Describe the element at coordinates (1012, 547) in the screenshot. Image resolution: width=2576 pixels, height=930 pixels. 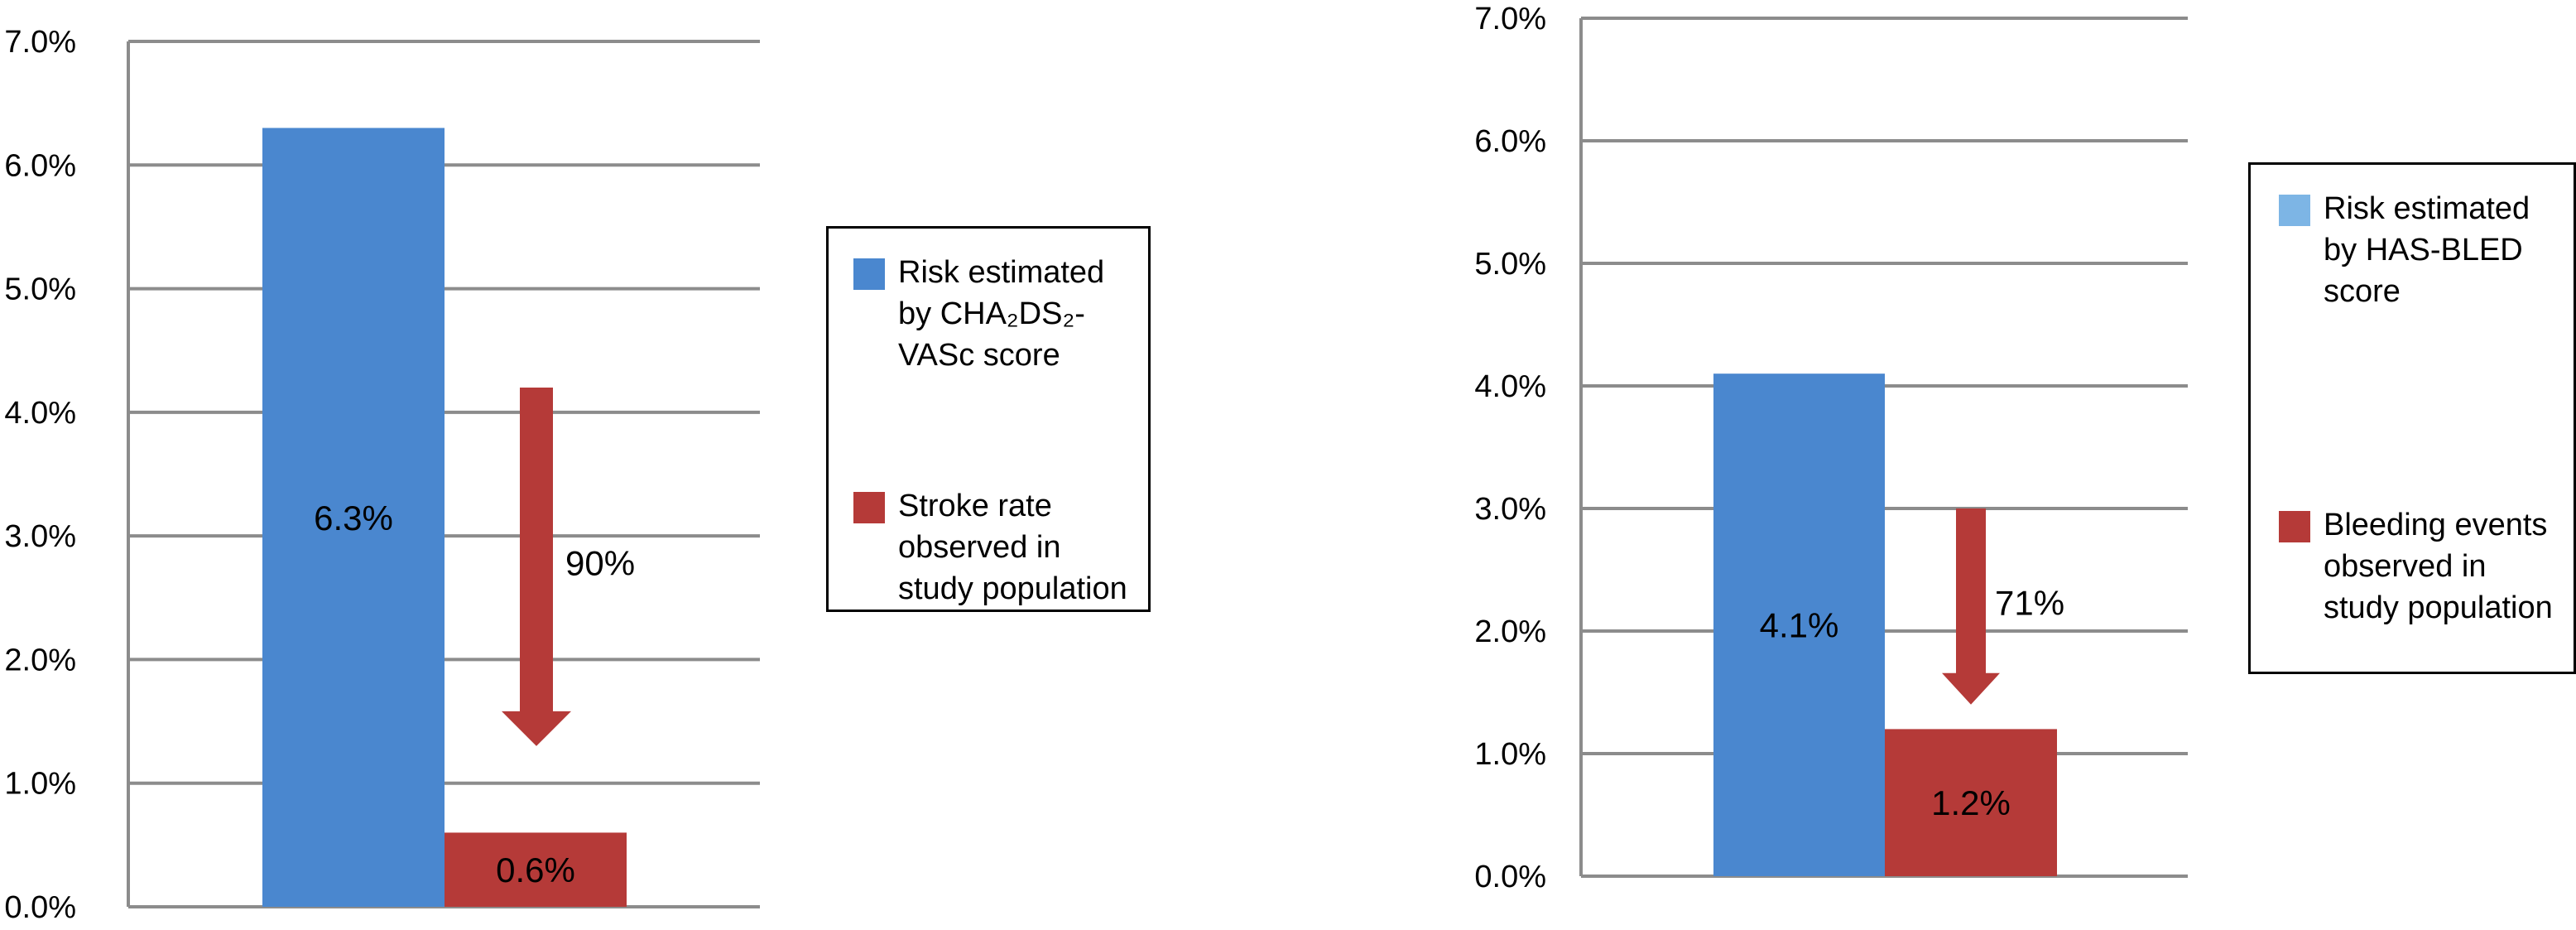
I see `legend-label-observed-stroke: Stroke rate observed in study population` at that location.